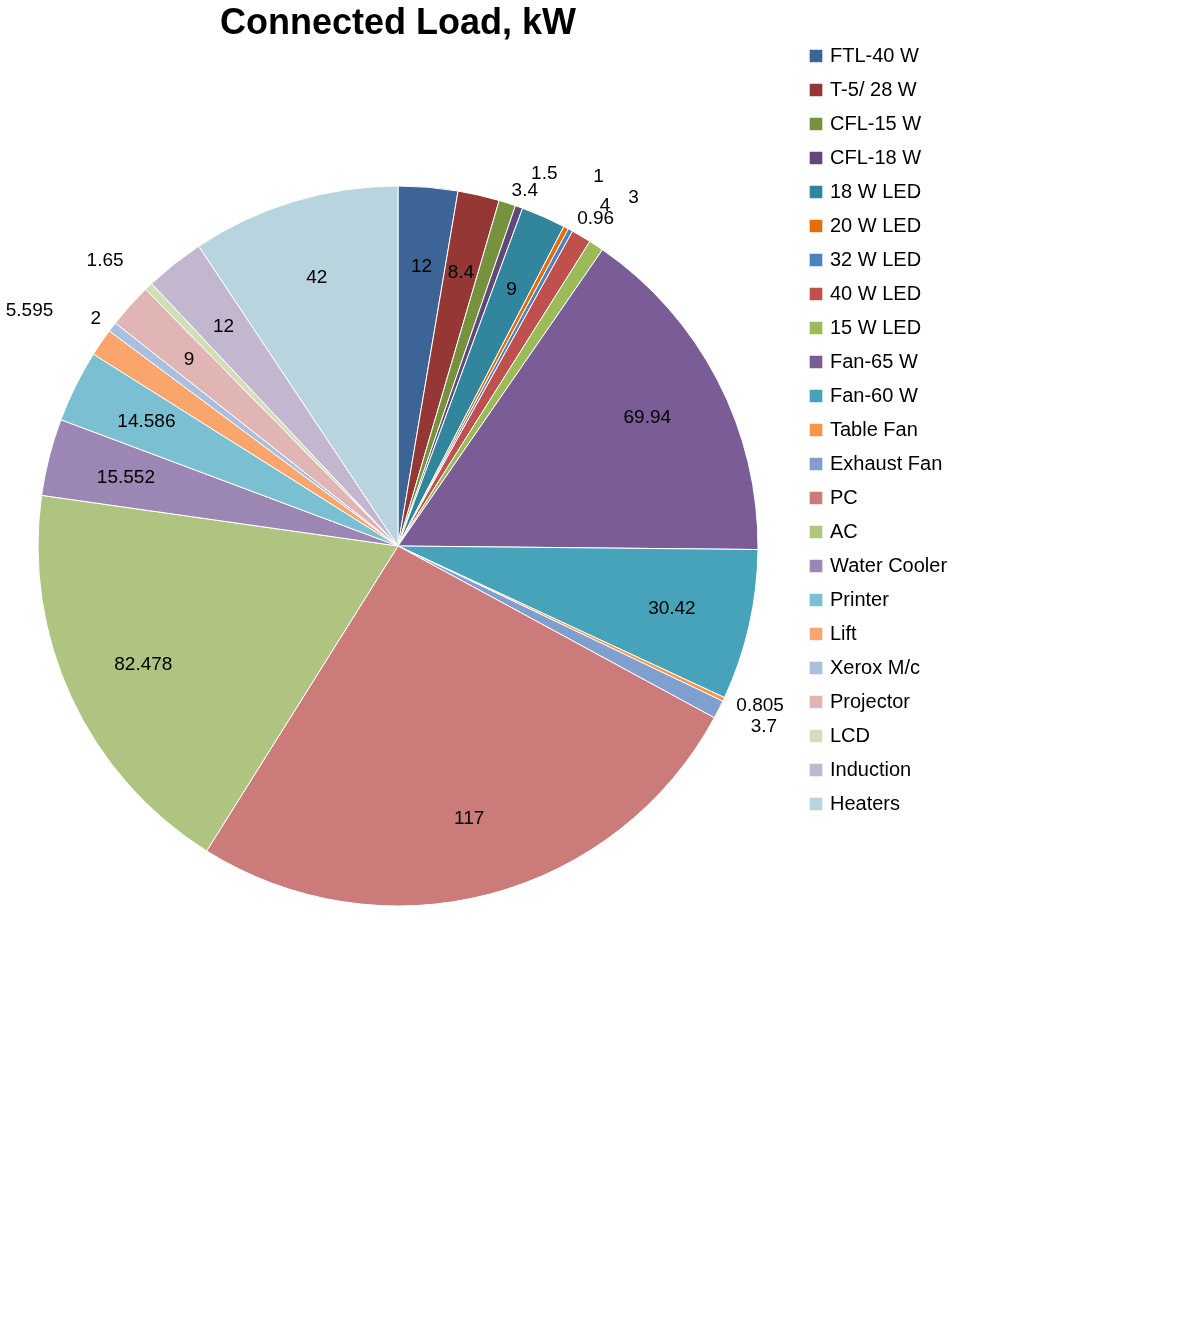 This screenshot has height=1333, width=1202. Describe the element at coordinates (633, 197) in the screenshot. I see `data-label: 3` at that location.